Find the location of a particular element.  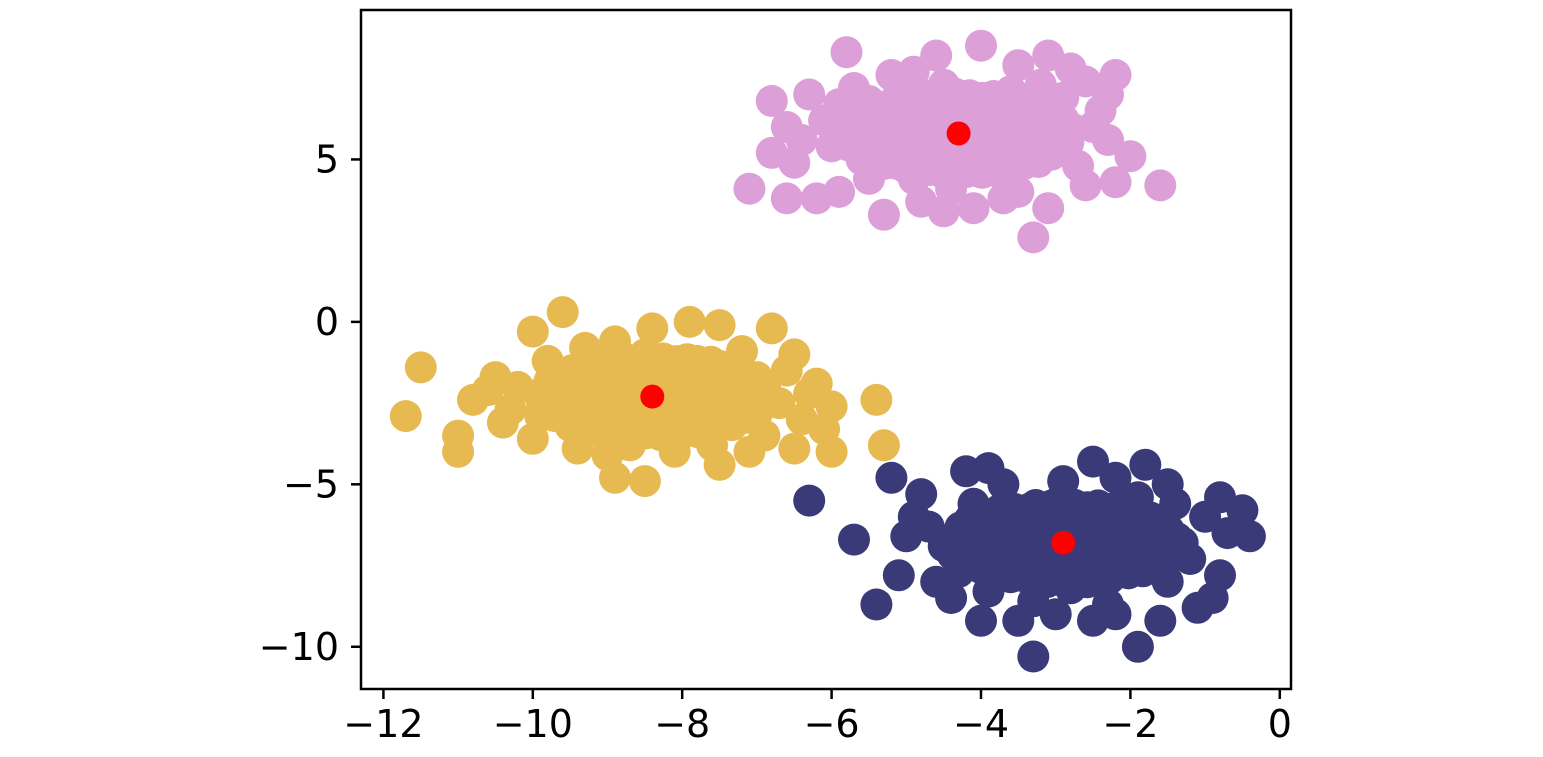

y-tick-label: 5 is located at coordinates (327, 159).